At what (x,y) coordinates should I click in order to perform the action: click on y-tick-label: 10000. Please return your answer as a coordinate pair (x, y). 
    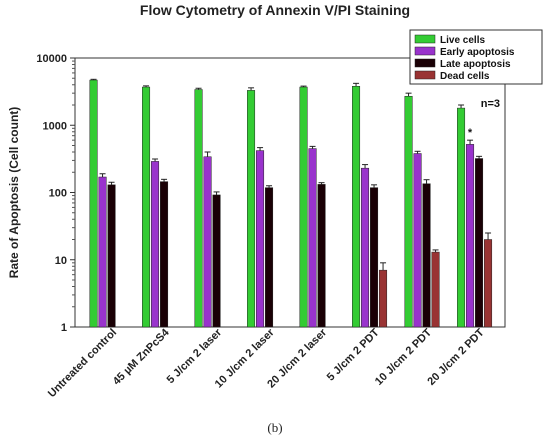
    Looking at the image, I should click on (51, 59).